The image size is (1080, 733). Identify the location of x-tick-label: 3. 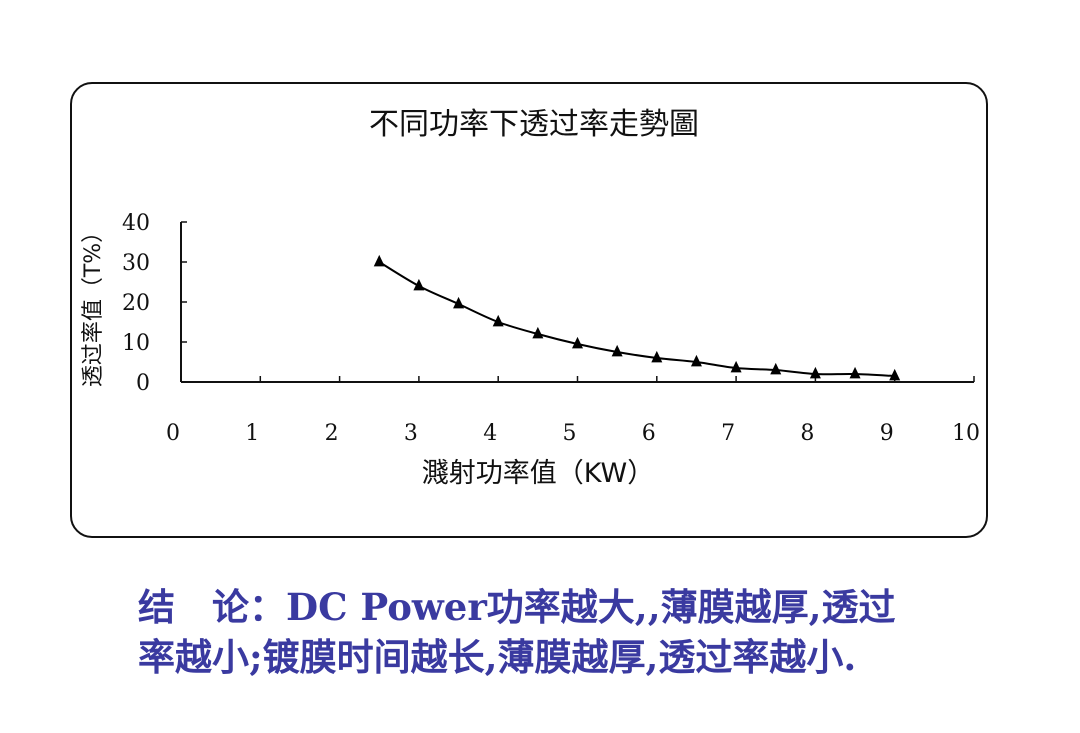
(411, 433).